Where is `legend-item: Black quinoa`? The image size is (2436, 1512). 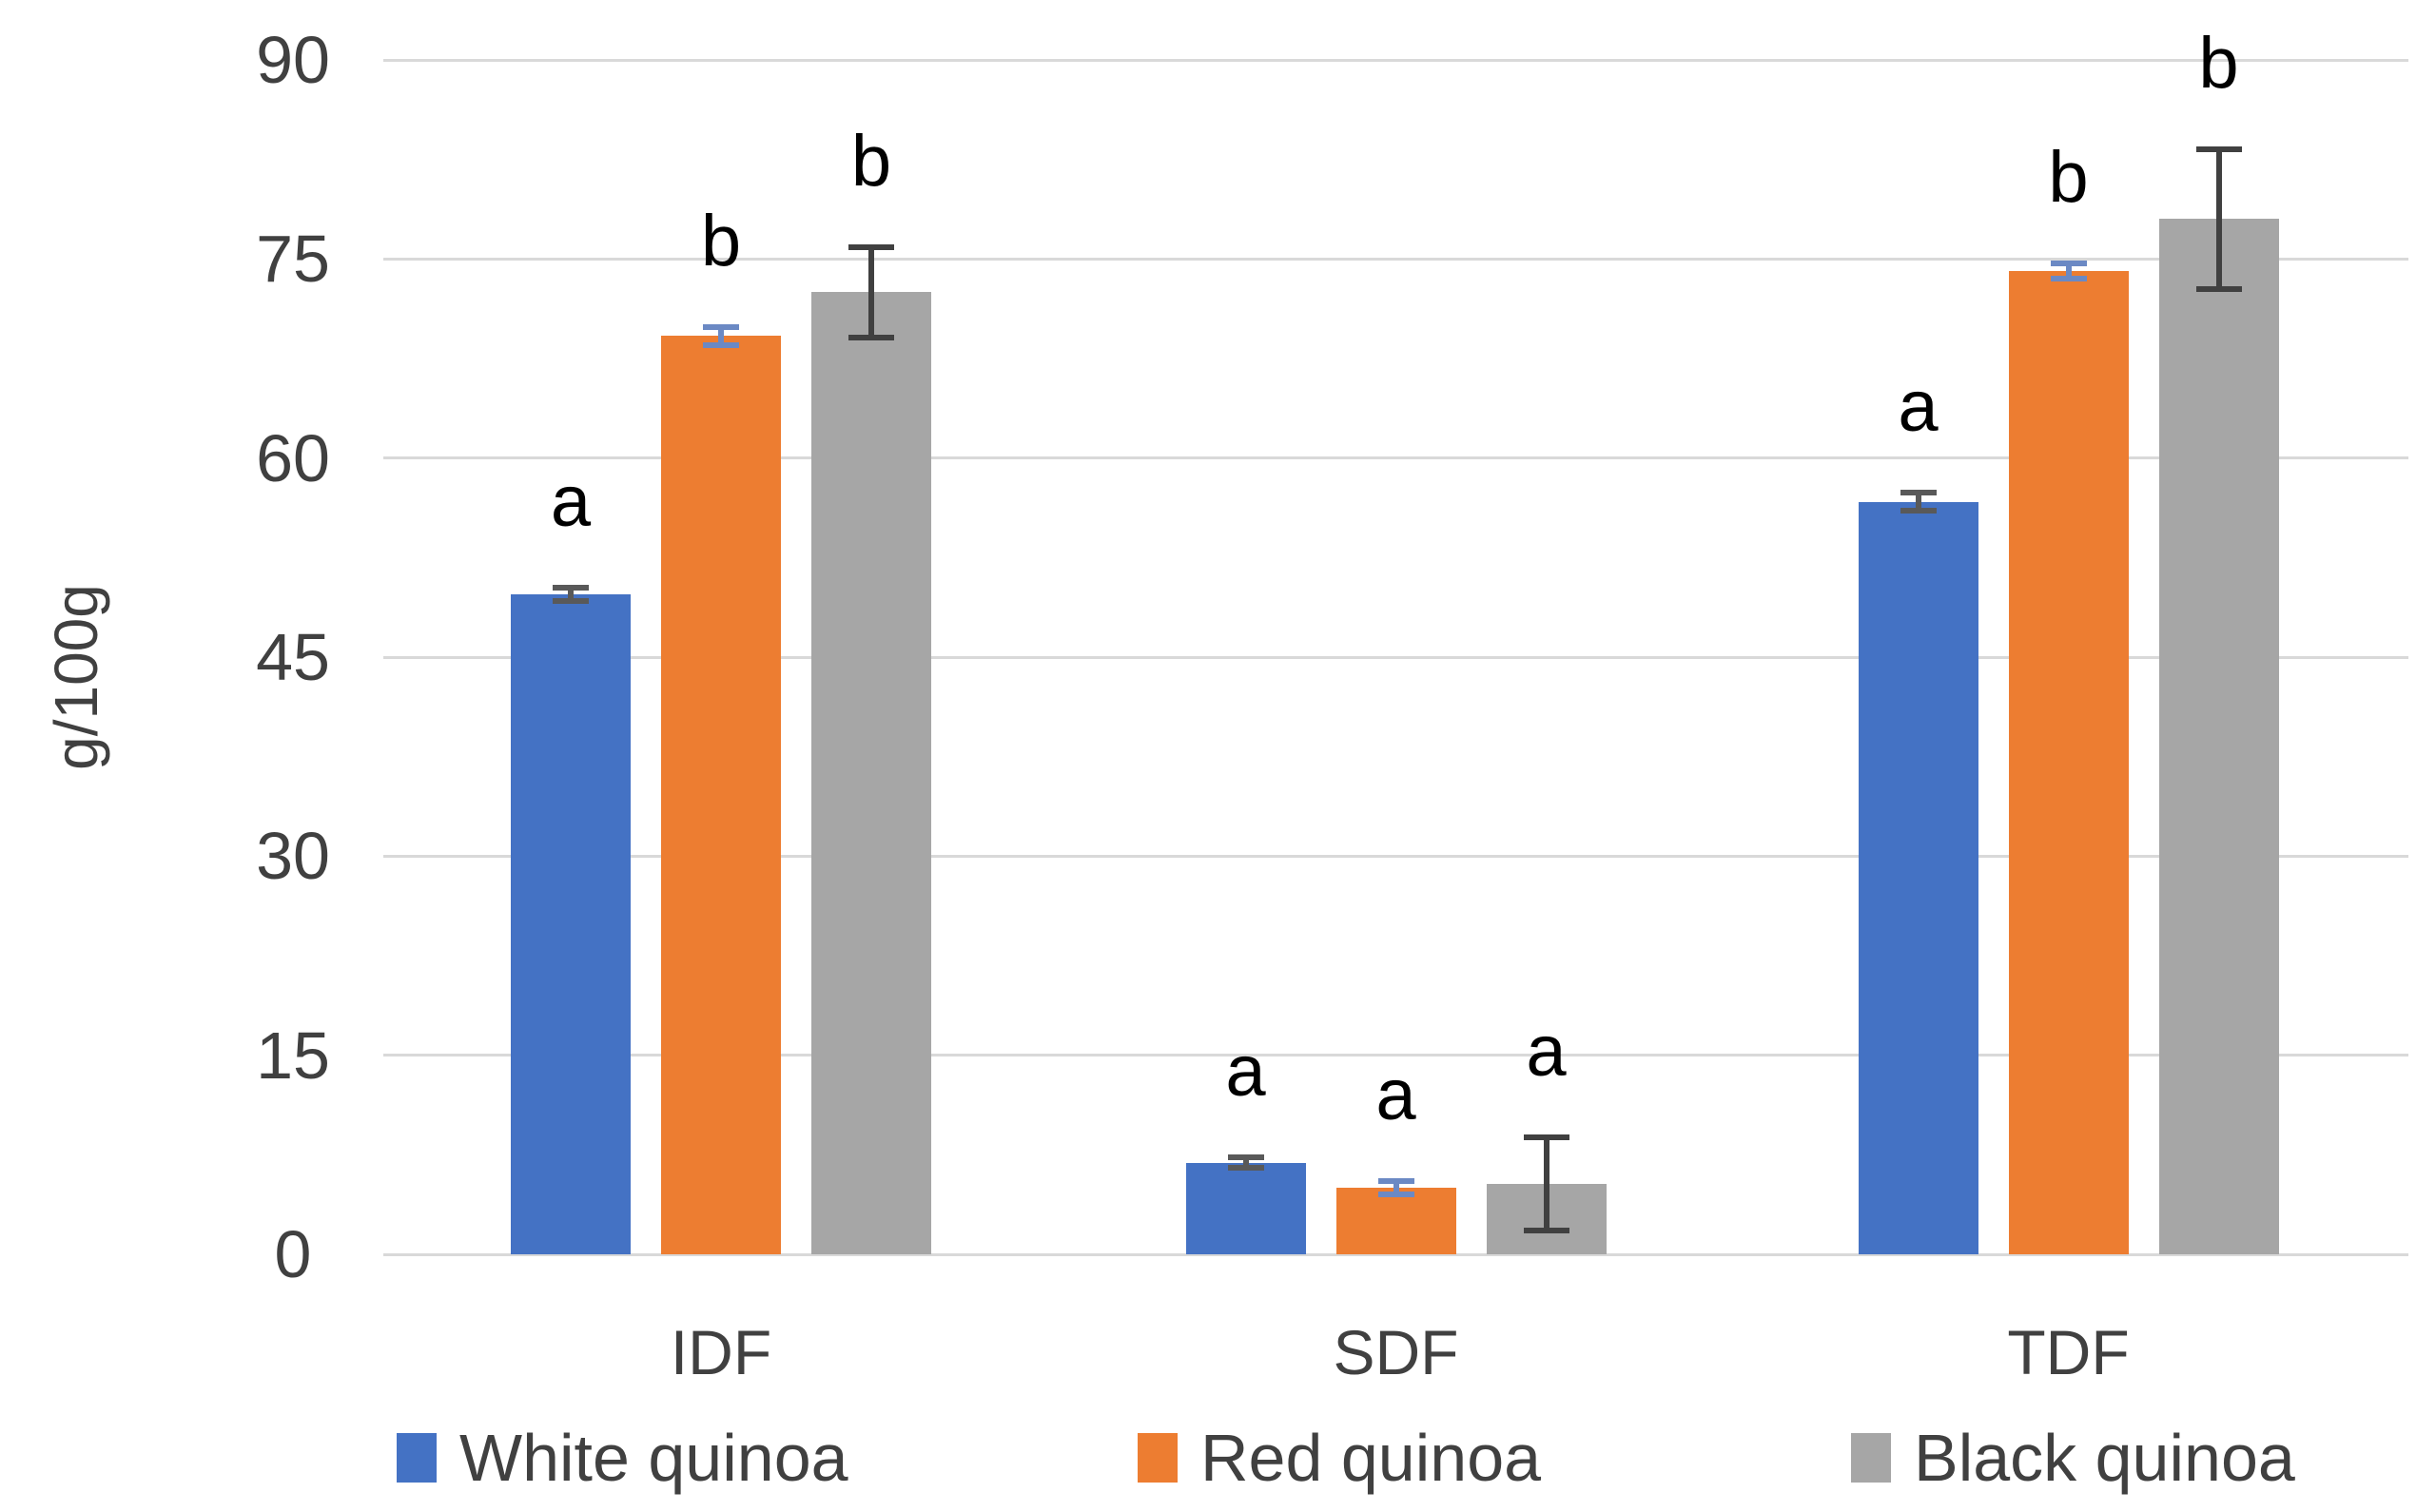
legend-item: Black quinoa is located at coordinates (2073, 1458).